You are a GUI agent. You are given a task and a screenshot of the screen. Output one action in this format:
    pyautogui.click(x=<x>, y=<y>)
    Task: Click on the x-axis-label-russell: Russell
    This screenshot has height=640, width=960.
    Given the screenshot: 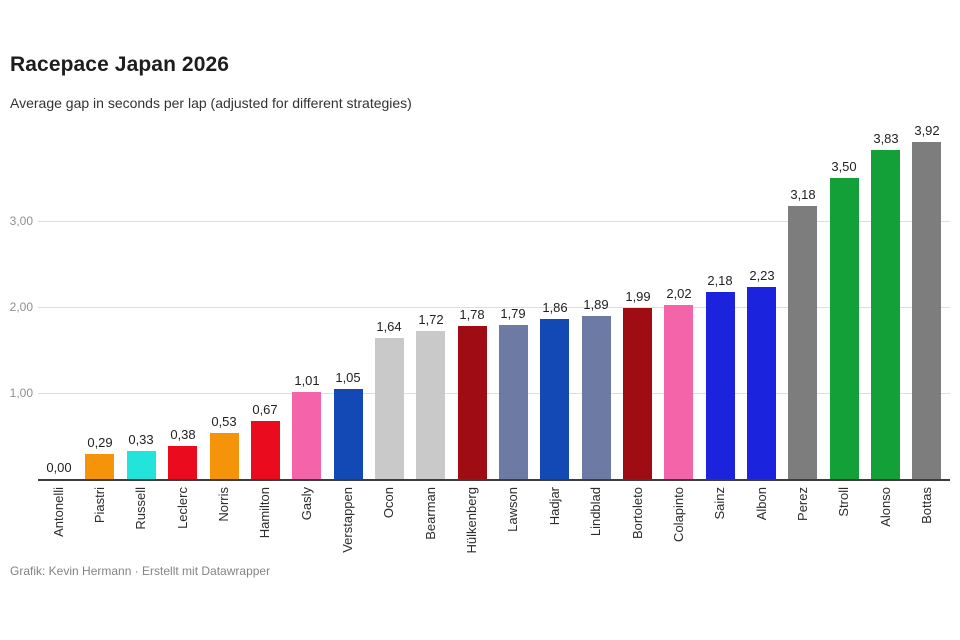 What is the action you would take?
    pyautogui.click(x=140, y=508)
    